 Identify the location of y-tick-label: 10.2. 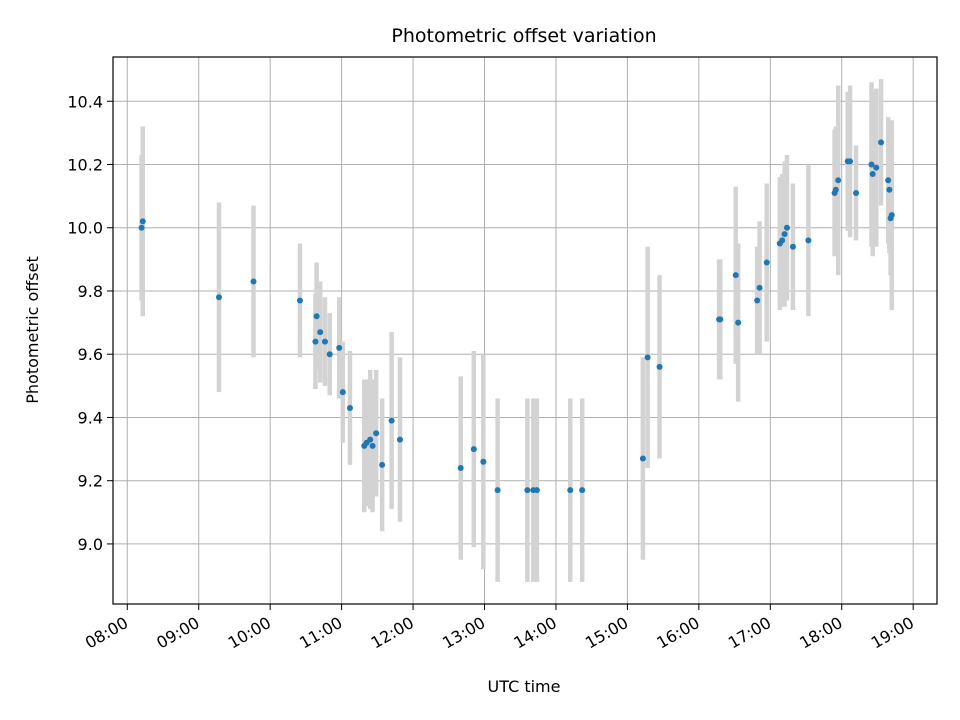
(85, 165).